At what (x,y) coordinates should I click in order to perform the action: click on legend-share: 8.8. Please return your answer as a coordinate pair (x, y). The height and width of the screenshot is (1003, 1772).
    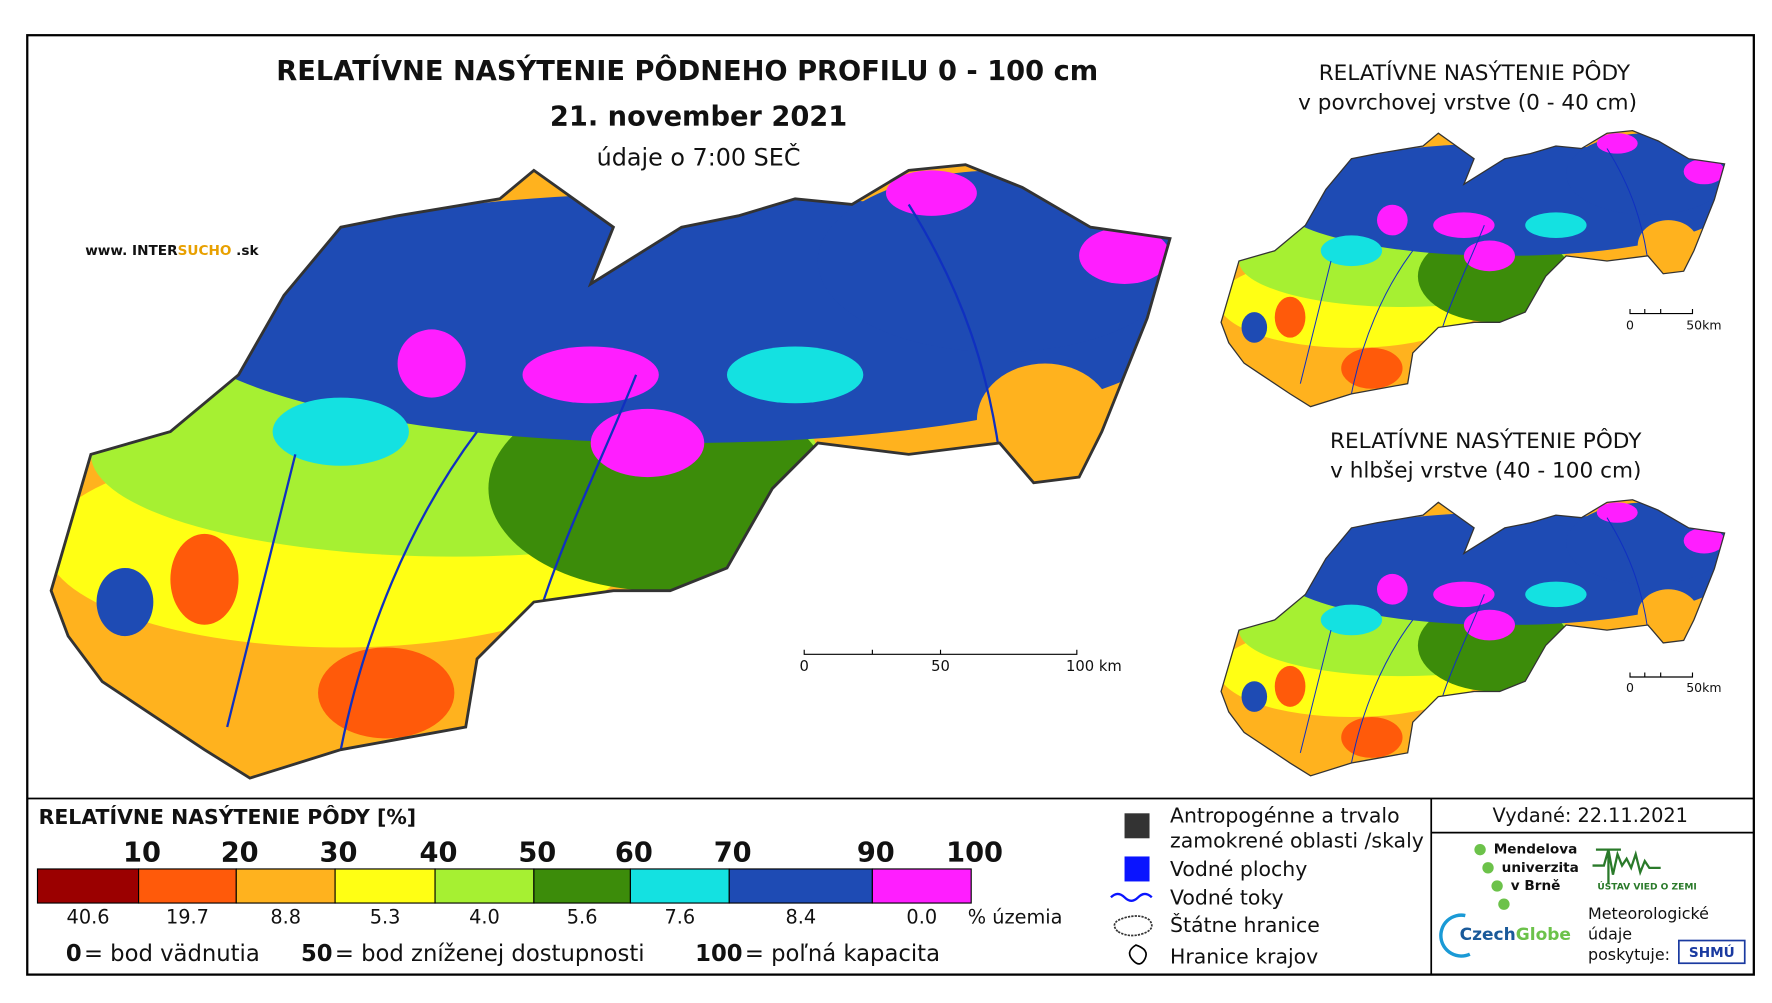
    Looking at the image, I should click on (285, 916).